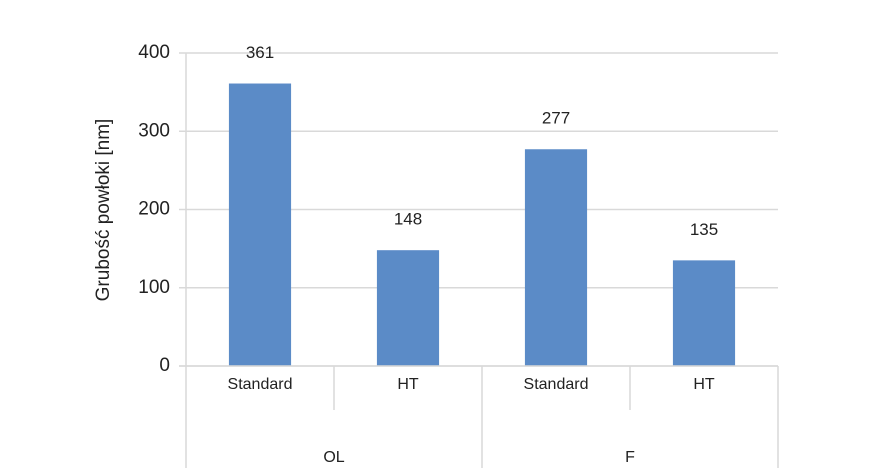  I want to click on value-label: 277, so click(556, 118).